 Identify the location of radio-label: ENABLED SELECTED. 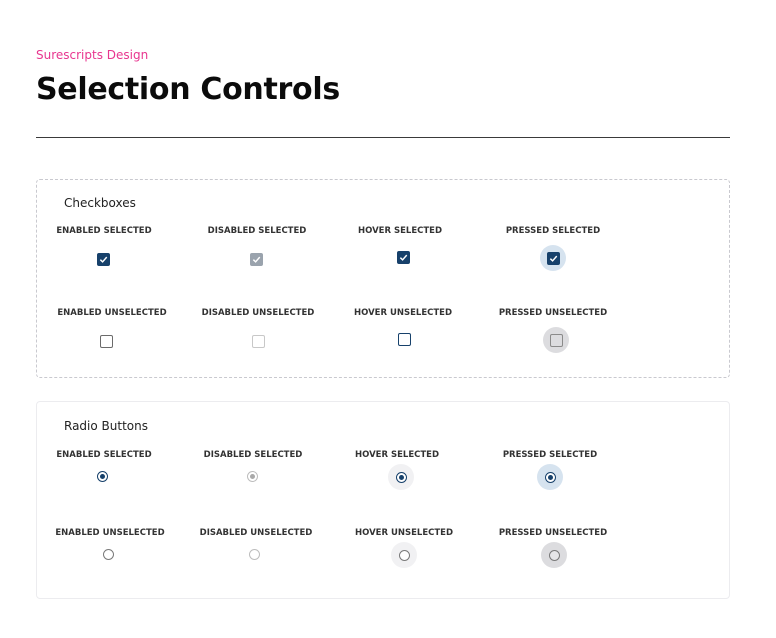
(104, 455).